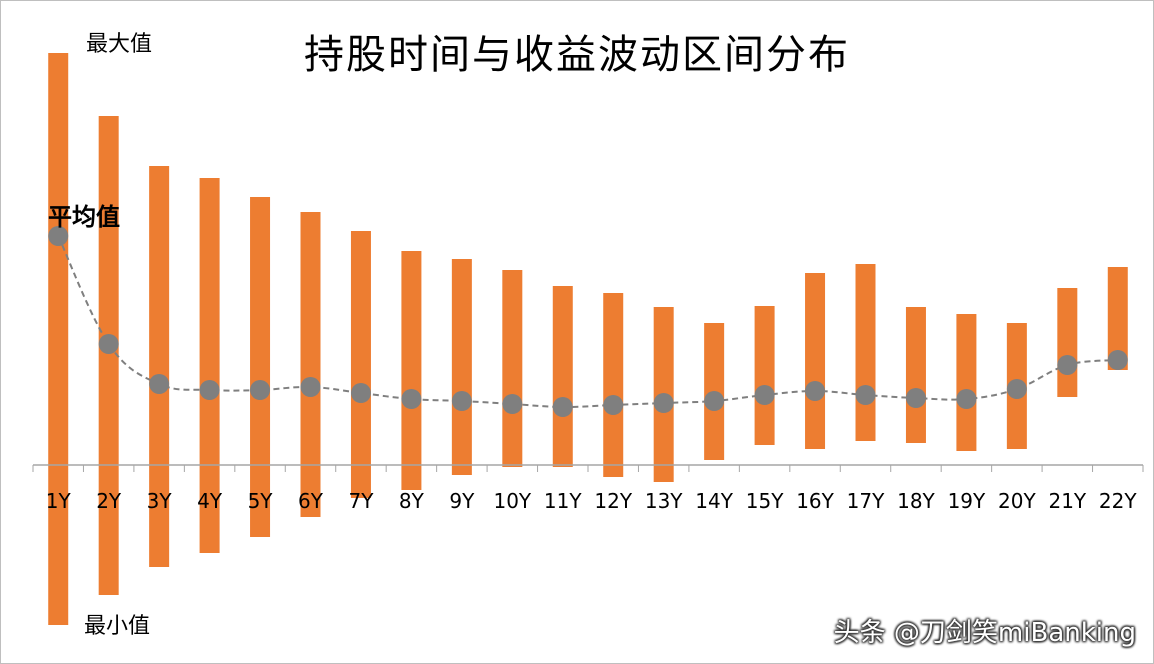 Image resolution: width=1154 pixels, height=664 pixels. What do you see at coordinates (577, 55) in the screenshot?
I see `chart-title: 持股时间与收益波动区间分布` at bounding box center [577, 55].